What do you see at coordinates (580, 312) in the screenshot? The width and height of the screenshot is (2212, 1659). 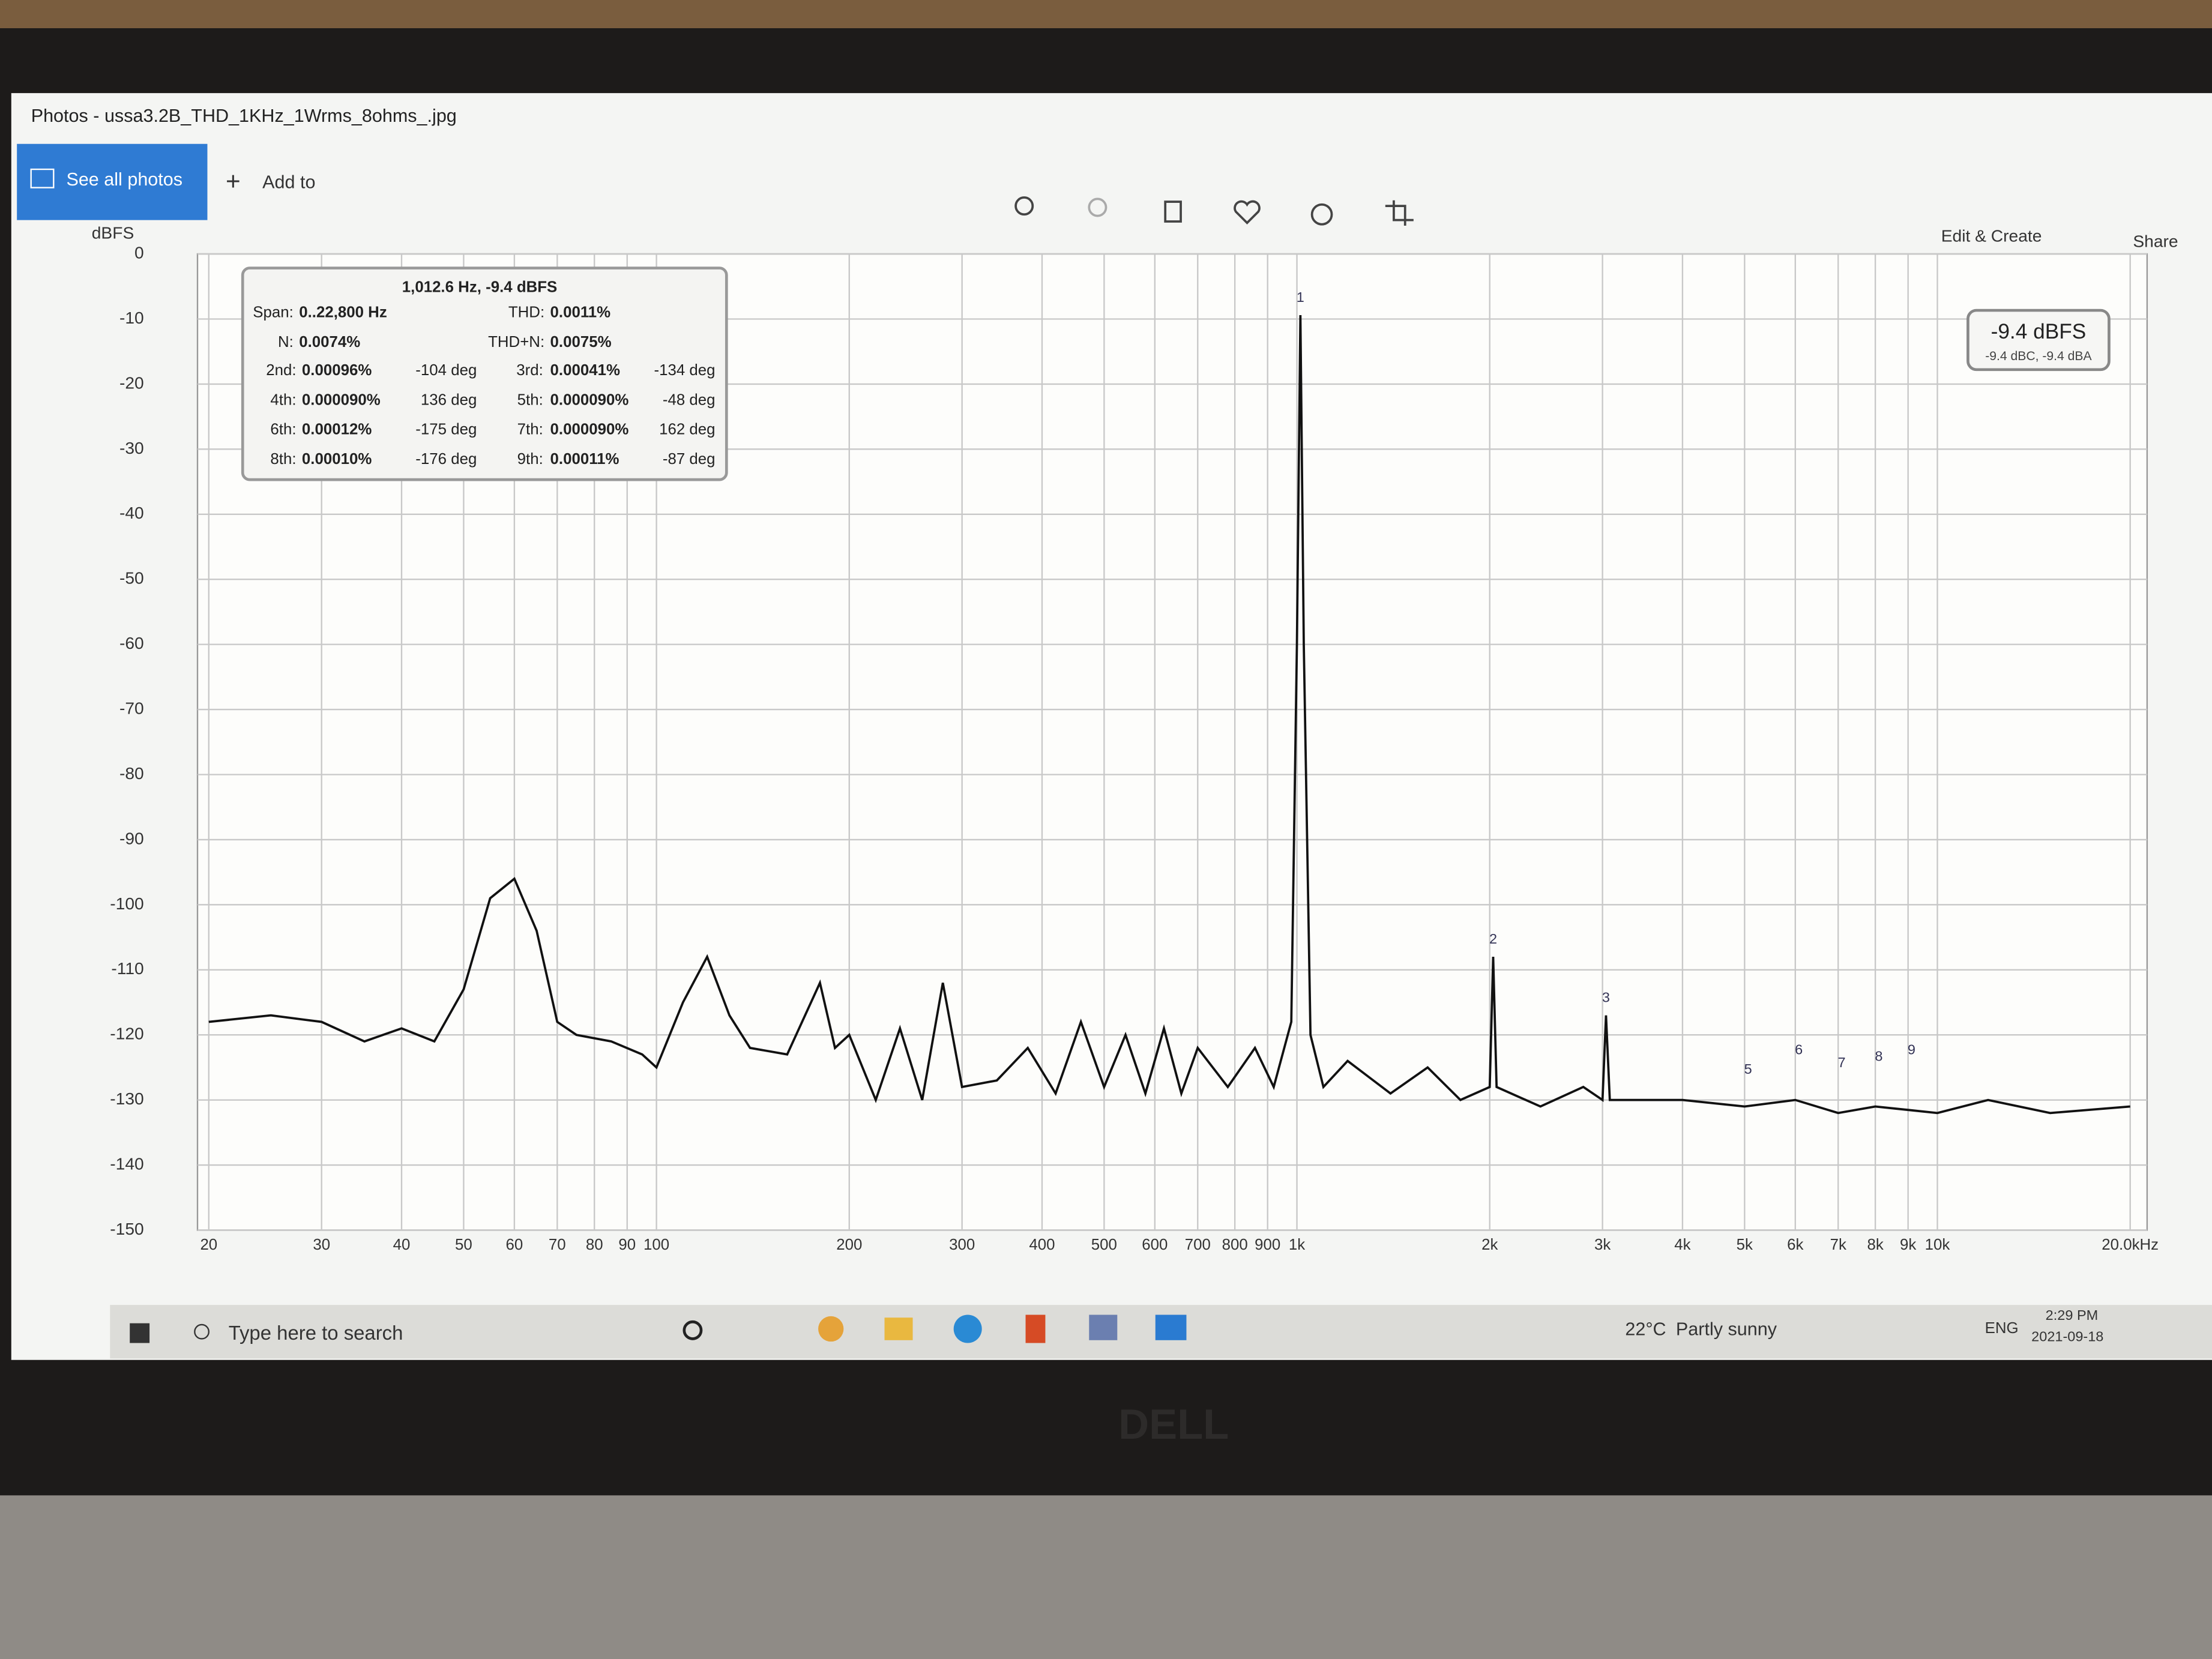 I see `info-cell: 0.0011%` at bounding box center [580, 312].